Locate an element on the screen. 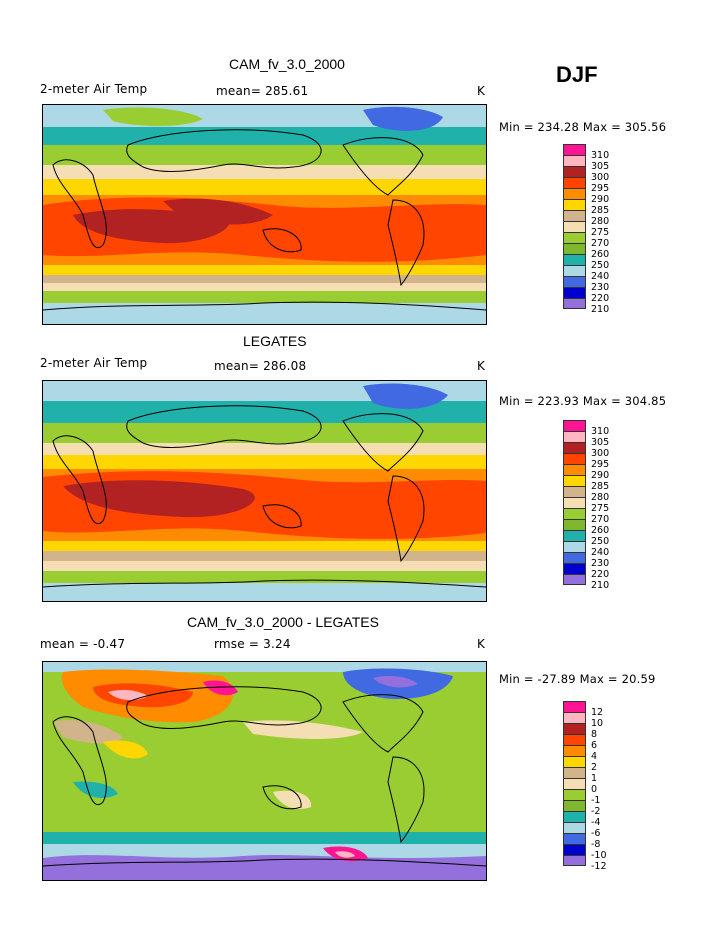 The image size is (723, 935). panel2-units-label: K is located at coordinates (481, 366).